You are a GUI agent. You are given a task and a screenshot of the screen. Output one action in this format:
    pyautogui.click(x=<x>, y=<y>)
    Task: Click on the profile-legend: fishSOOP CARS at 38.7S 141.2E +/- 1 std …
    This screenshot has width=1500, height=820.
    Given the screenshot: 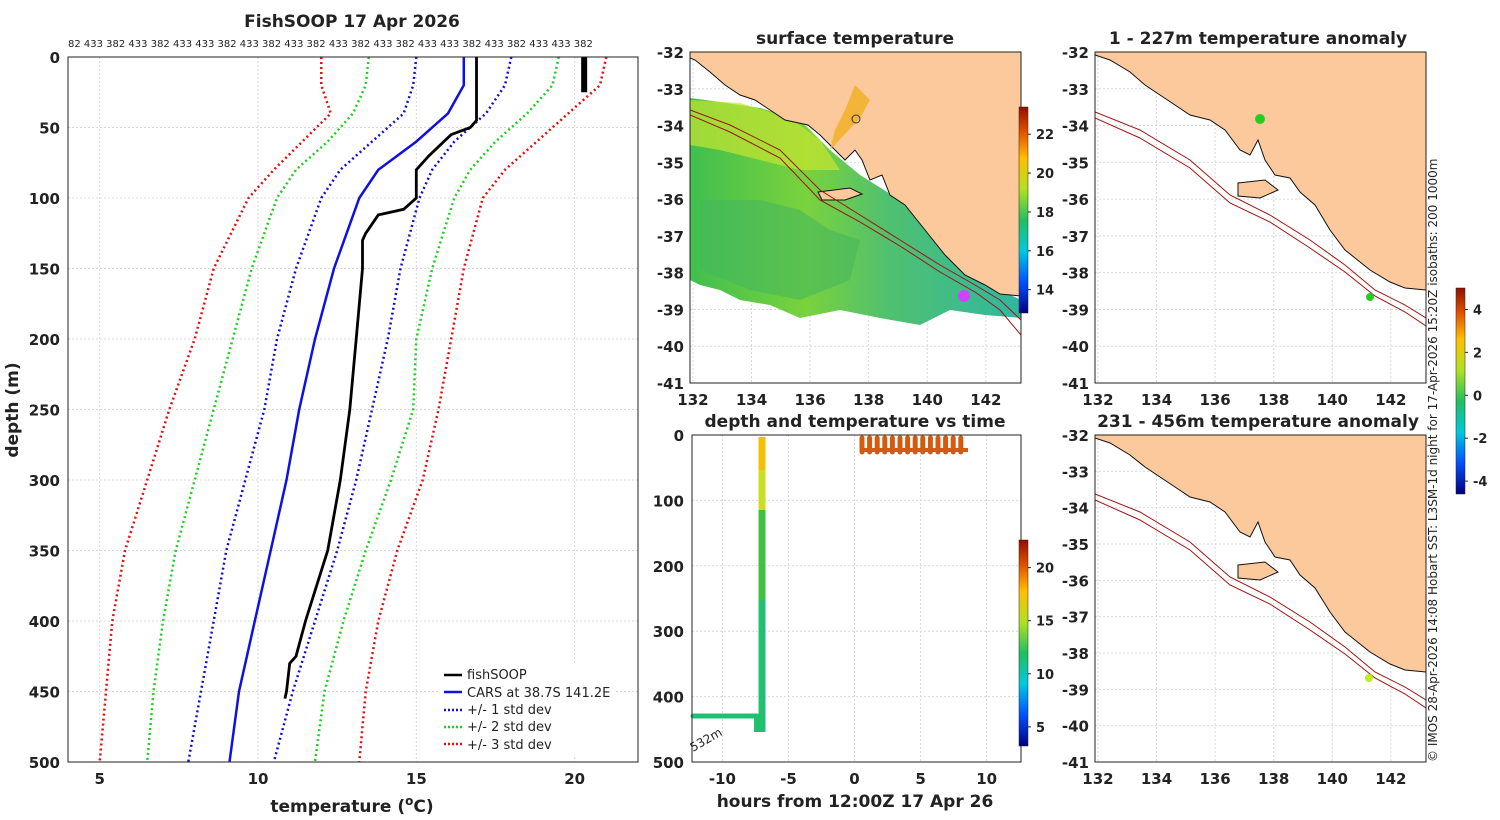 What is the action you would take?
    pyautogui.click(x=527, y=710)
    